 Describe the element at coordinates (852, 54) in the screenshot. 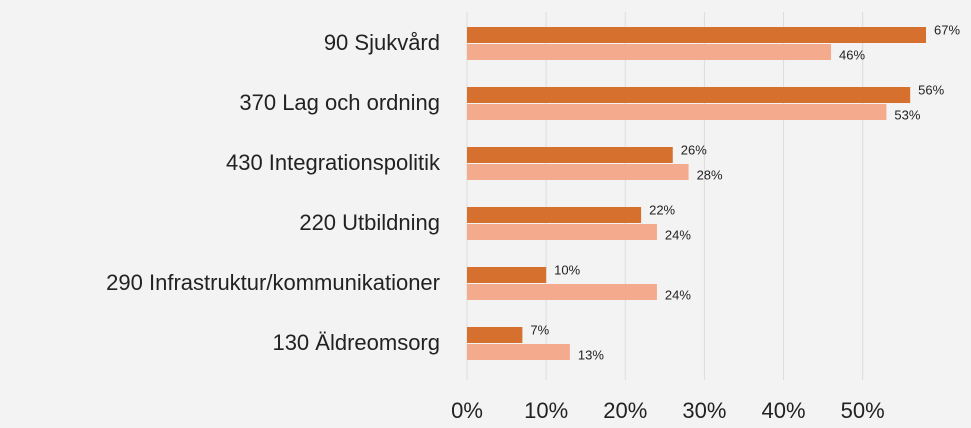

I see `value-label: 46%` at that location.